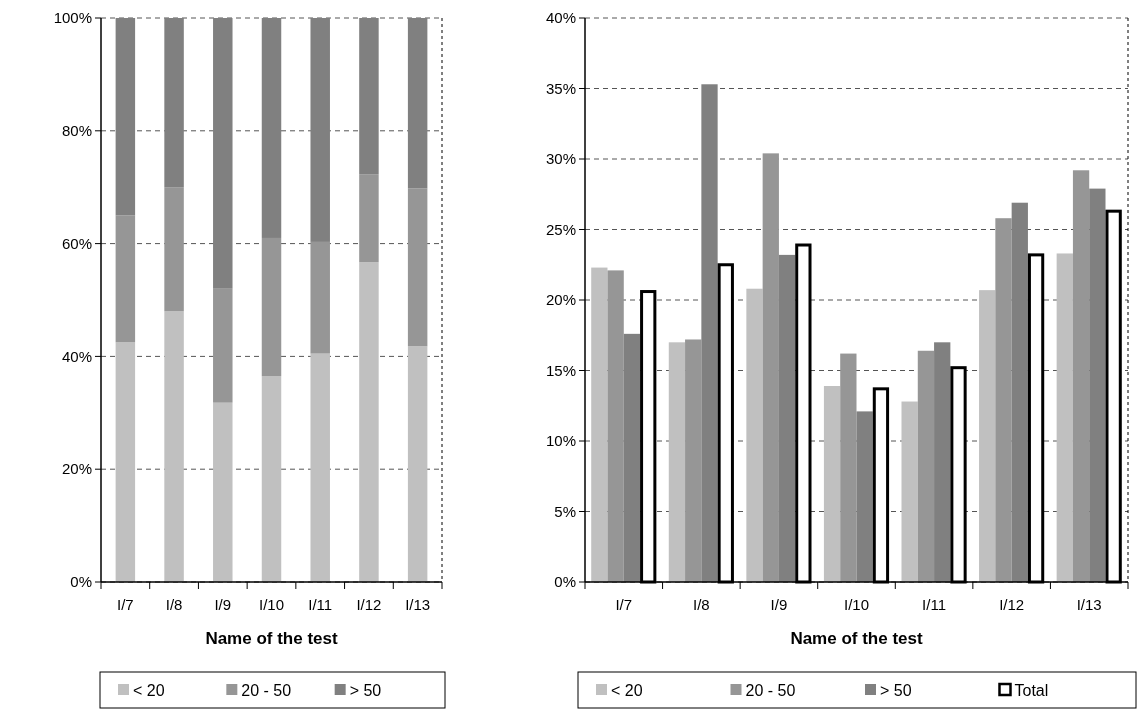 This screenshot has height=709, width=1144. What do you see at coordinates (76, 243) in the screenshot?
I see `y-tick-label: 60%` at bounding box center [76, 243].